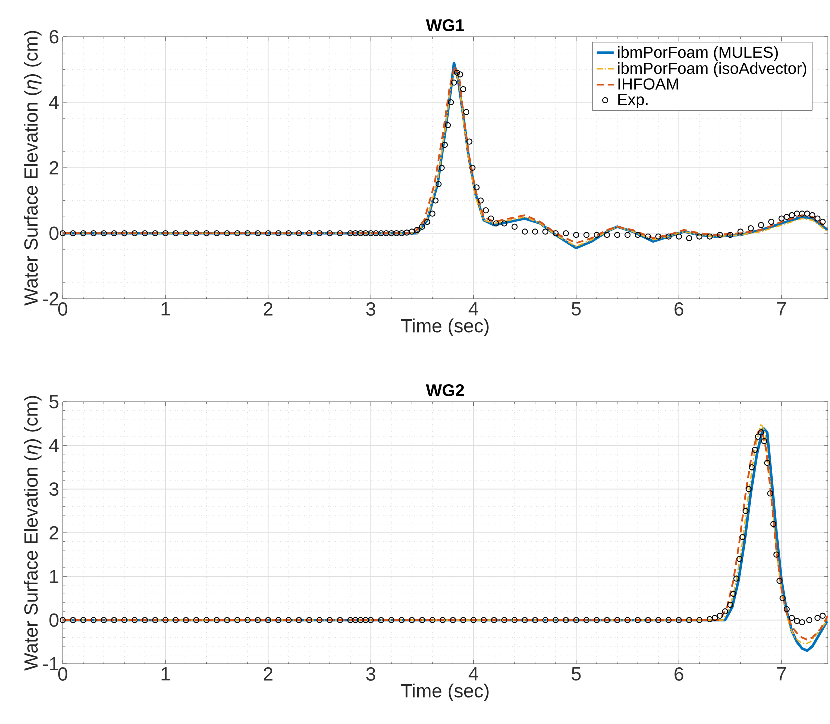 This screenshot has height=724, width=830. Describe the element at coordinates (445, 390) in the screenshot. I see `chart-title: WG2` at that location.